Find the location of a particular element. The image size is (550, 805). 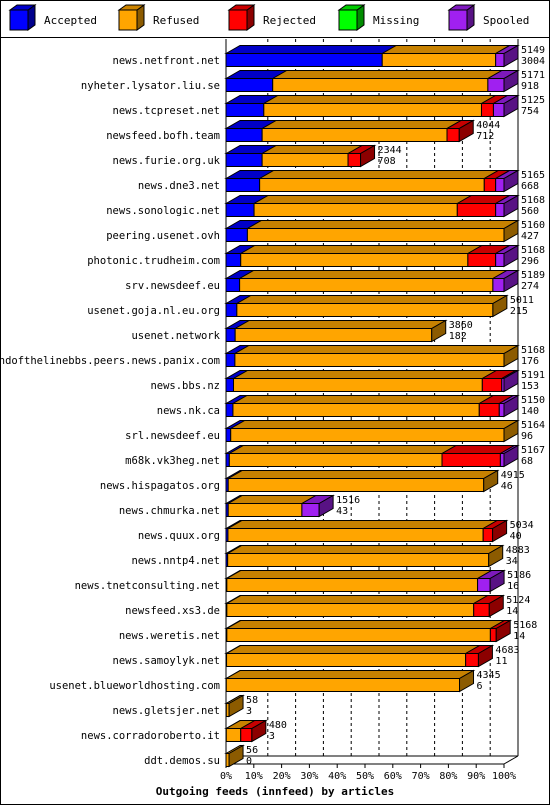

row-label: news.hispagatos.org is located at coordinates (160, 486).